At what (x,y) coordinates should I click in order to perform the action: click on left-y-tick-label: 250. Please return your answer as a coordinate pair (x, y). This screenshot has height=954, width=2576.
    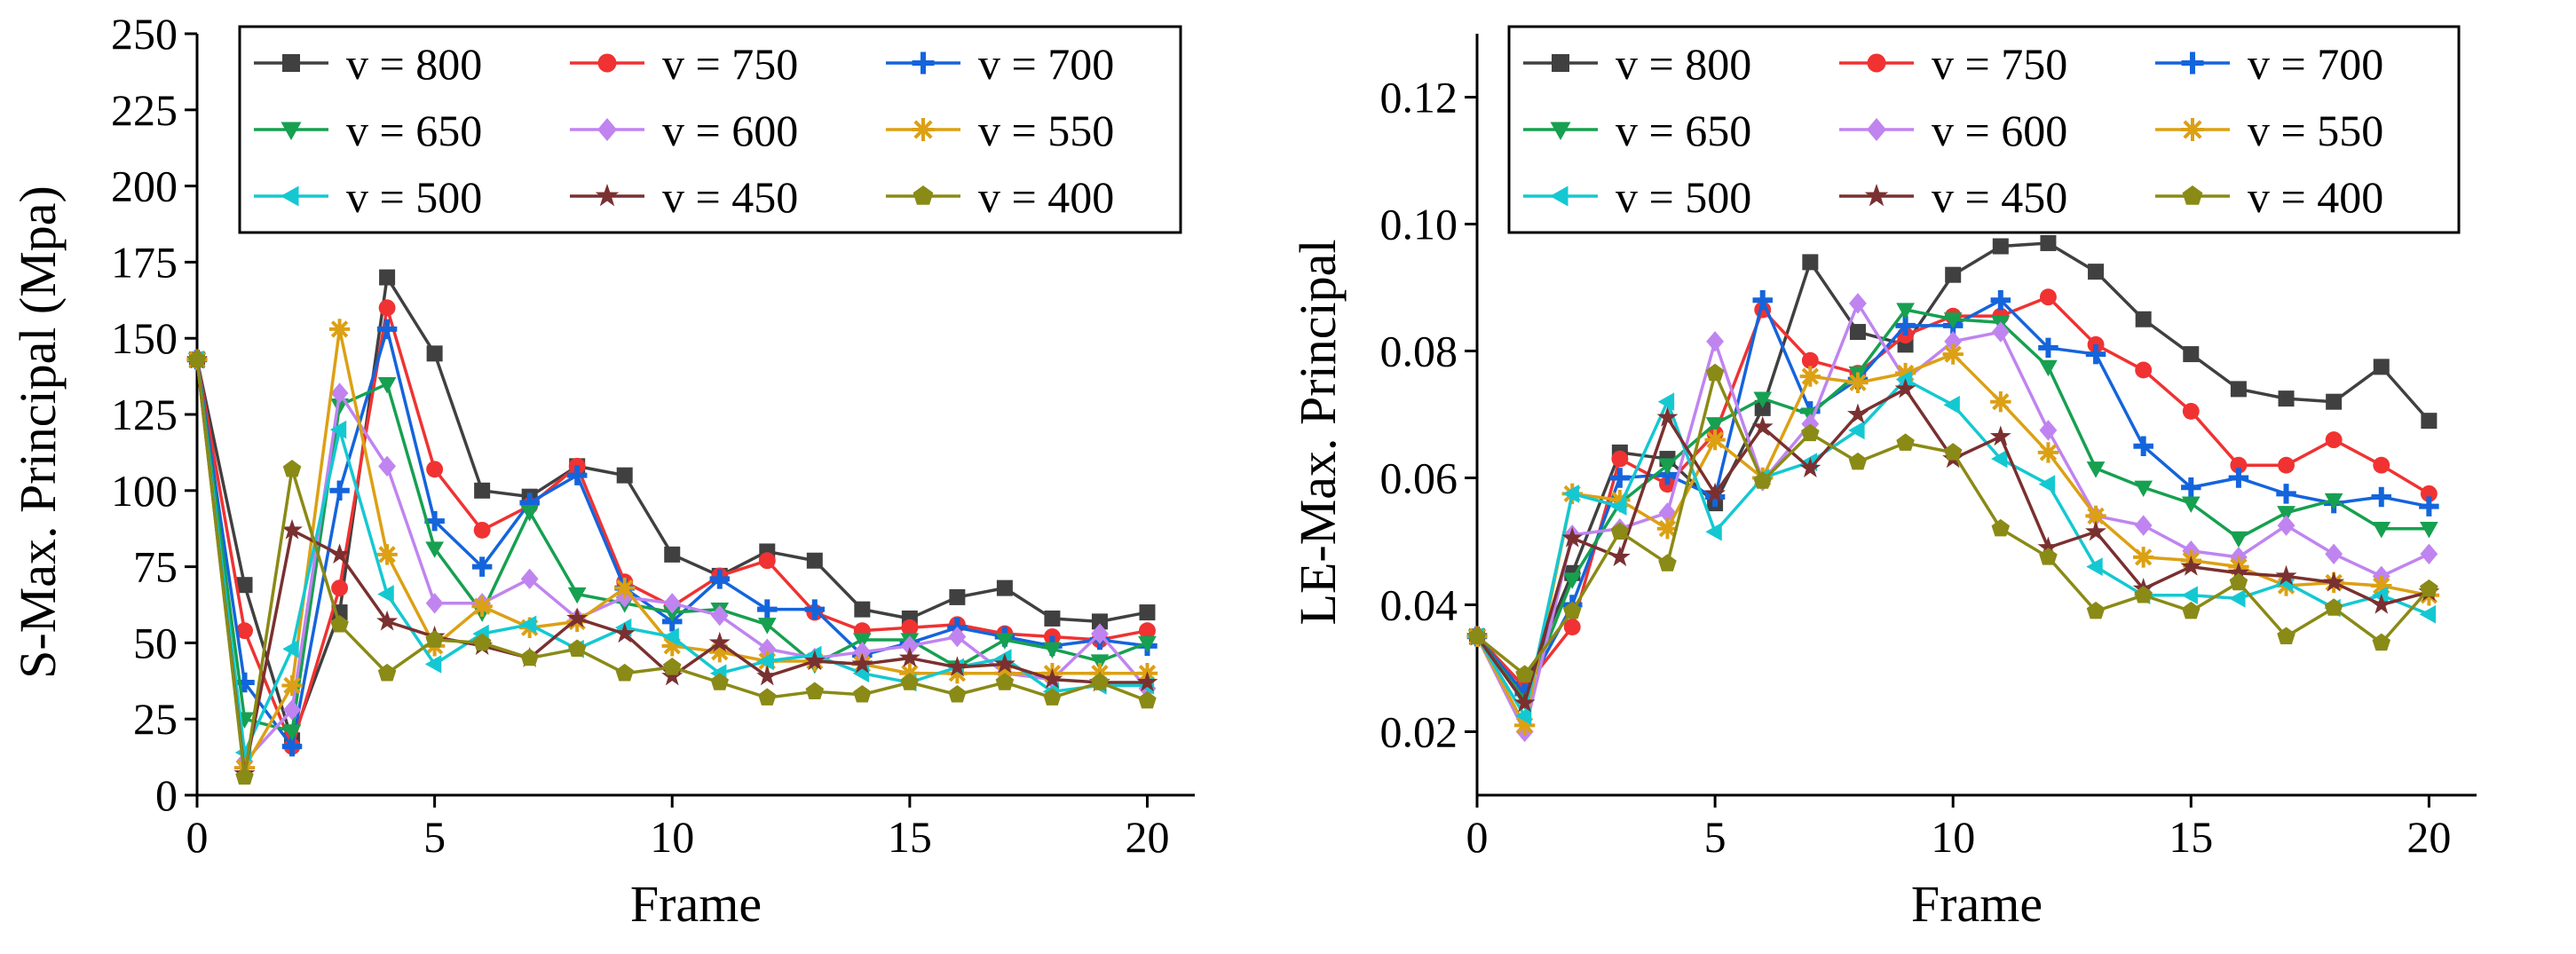
    Looking at the image, I should click on (144, 34).